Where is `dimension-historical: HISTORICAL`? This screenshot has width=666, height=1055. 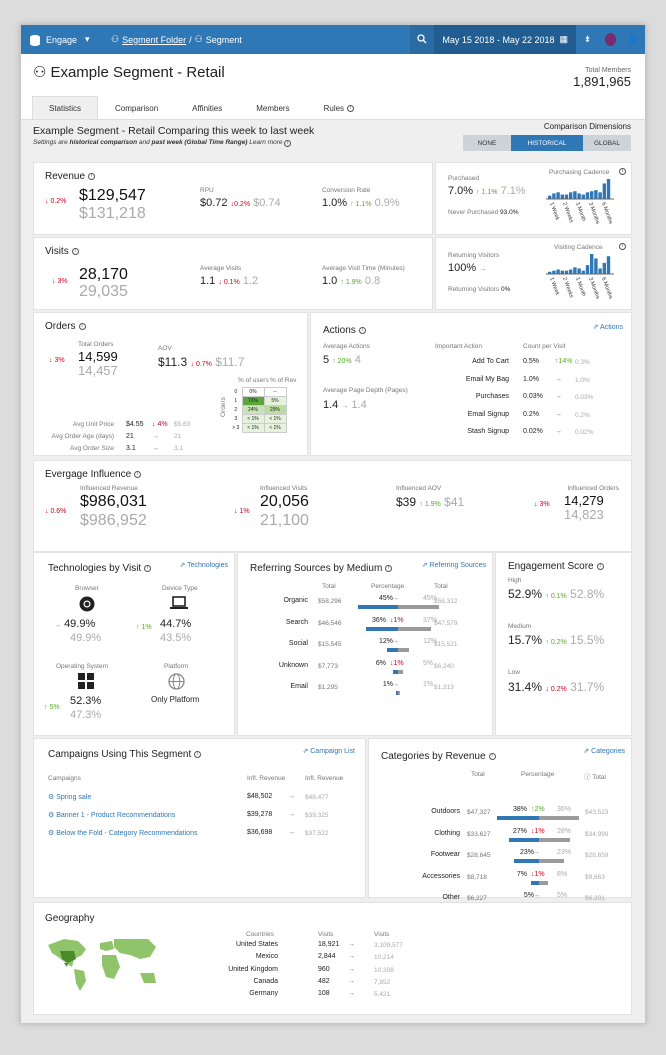 dimension-historical: HISTORICAL is located at coordinates (547, 143).